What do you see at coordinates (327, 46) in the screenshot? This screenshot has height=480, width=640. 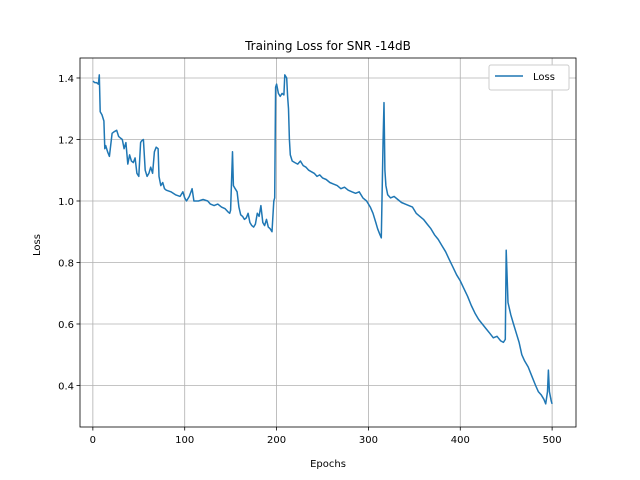 I see `chart-title: Training Loss for SNR -14dB` at bounding box center [327, 46].